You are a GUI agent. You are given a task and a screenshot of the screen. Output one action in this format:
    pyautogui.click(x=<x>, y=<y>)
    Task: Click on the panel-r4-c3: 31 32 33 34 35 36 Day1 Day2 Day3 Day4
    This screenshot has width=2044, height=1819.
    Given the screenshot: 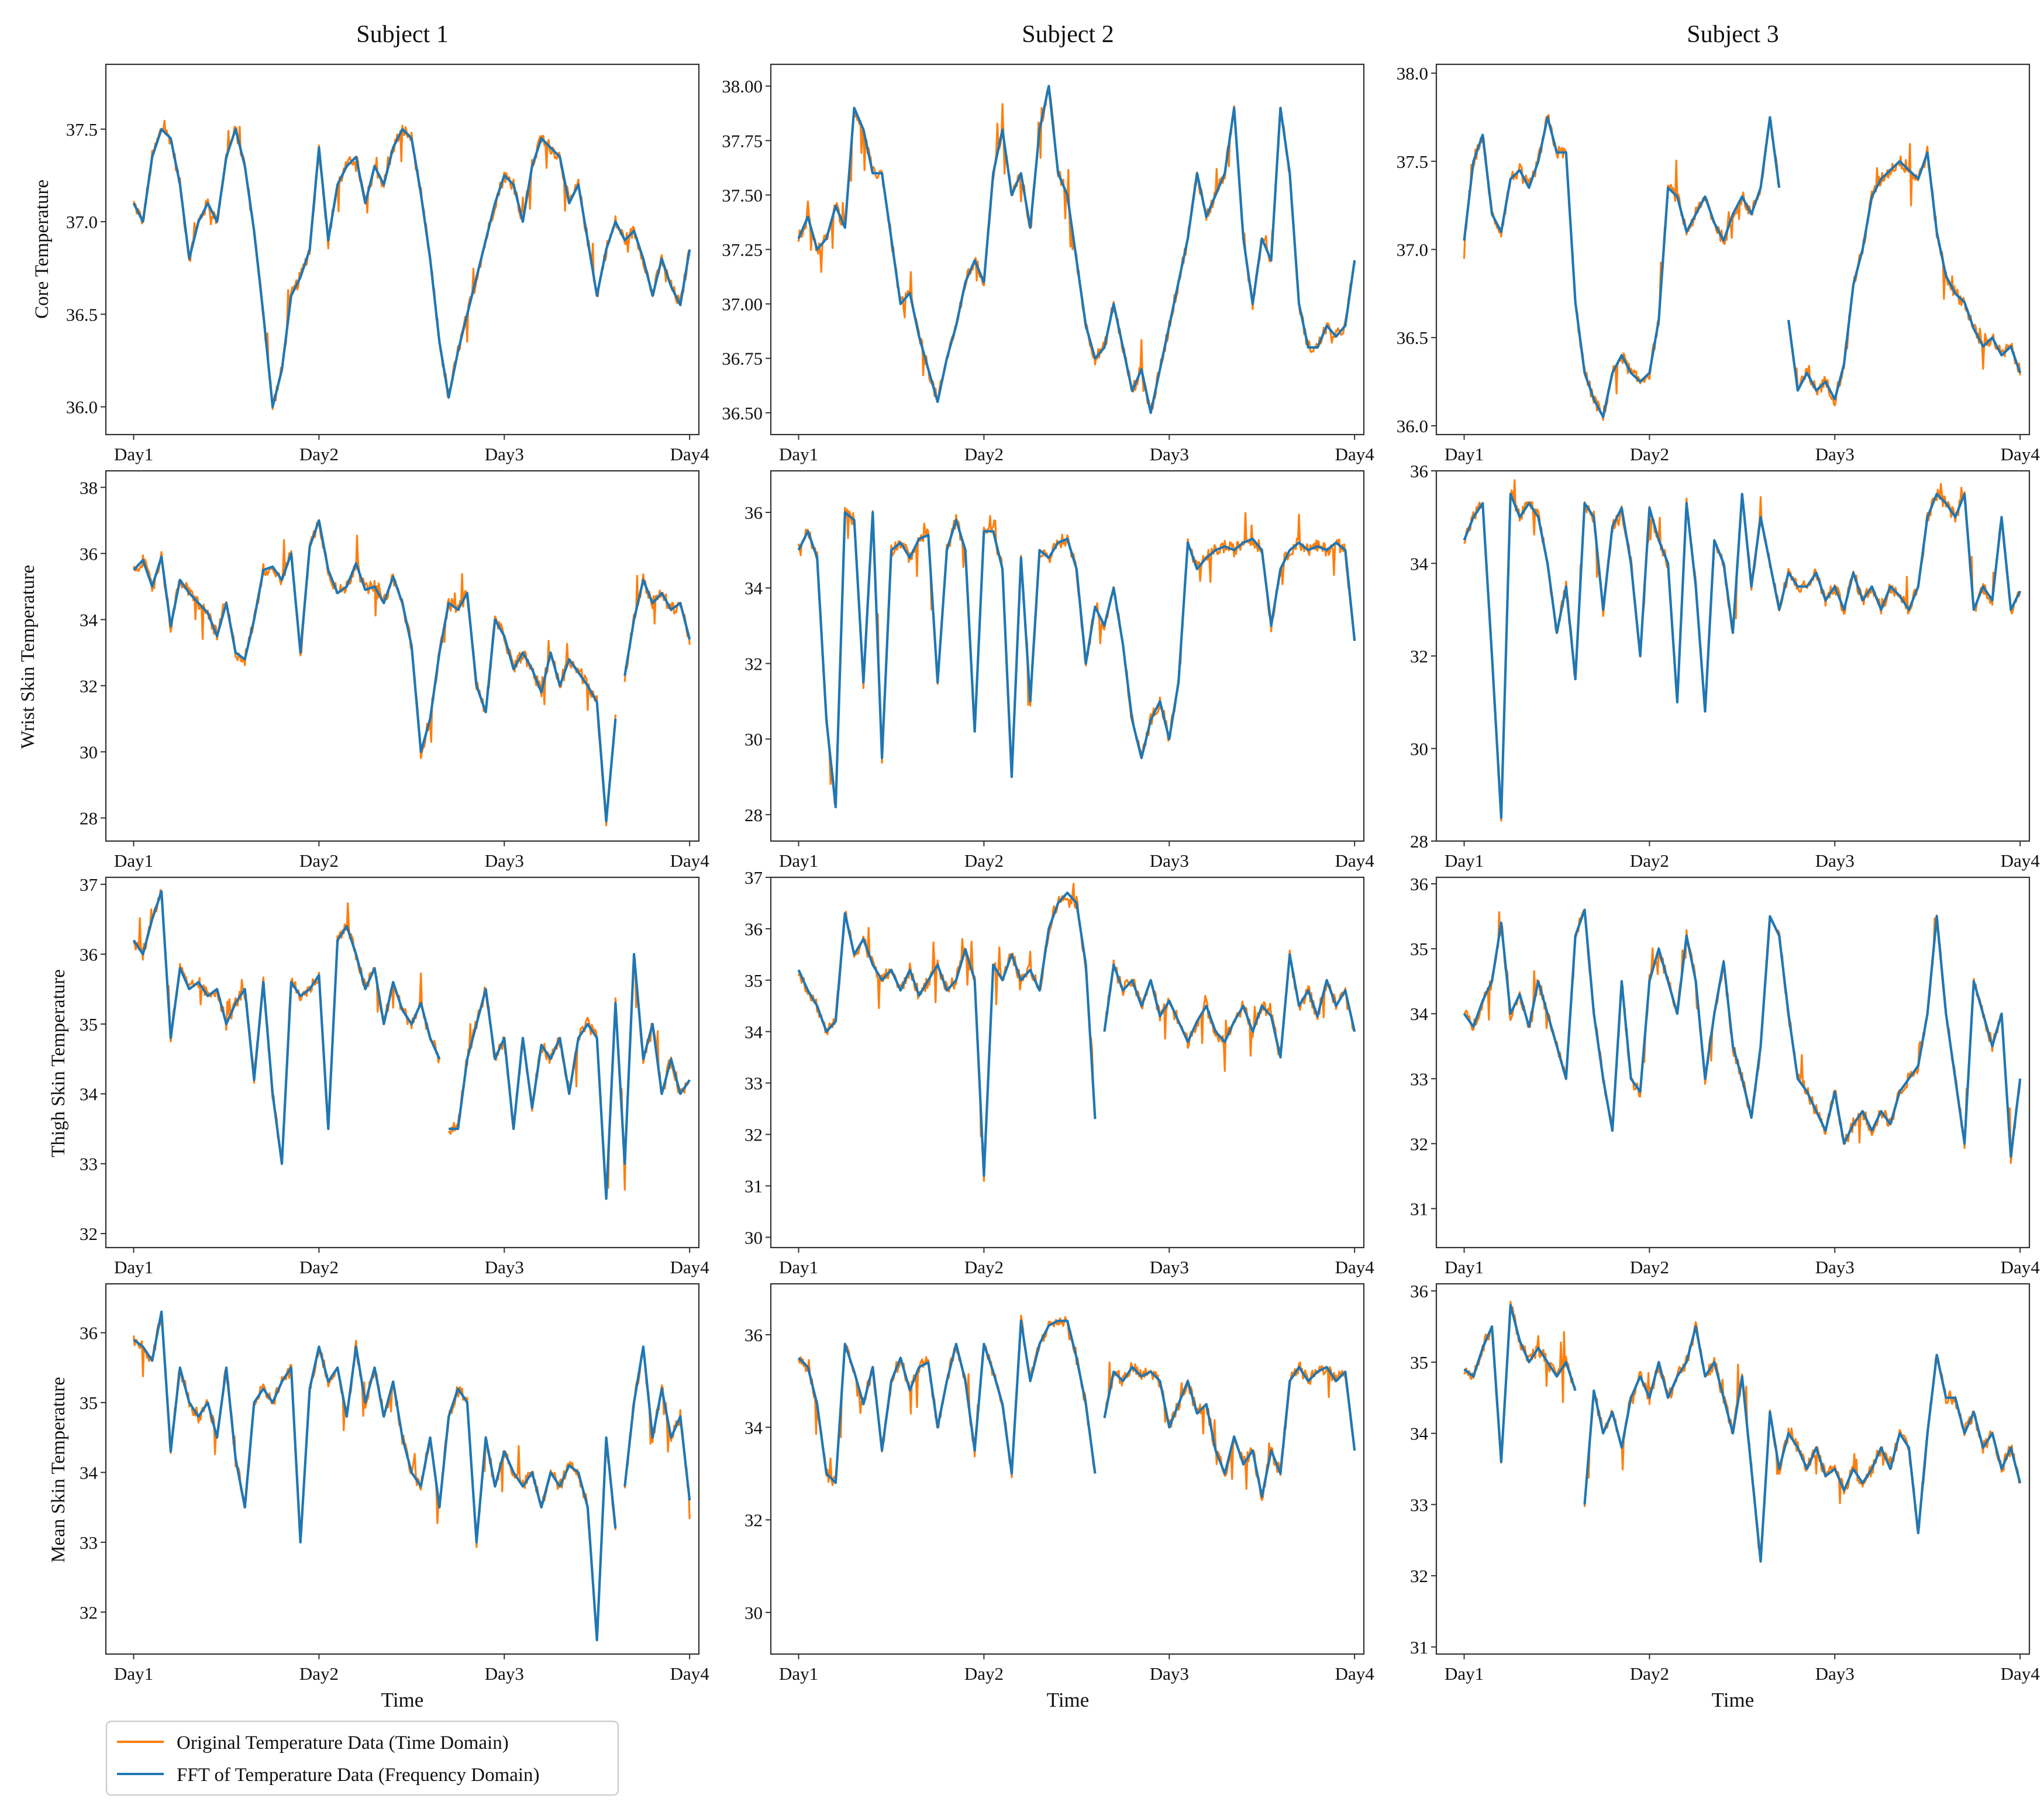 What is the action you would take?
    pyautogui.click(x=1725, y=1482)
    